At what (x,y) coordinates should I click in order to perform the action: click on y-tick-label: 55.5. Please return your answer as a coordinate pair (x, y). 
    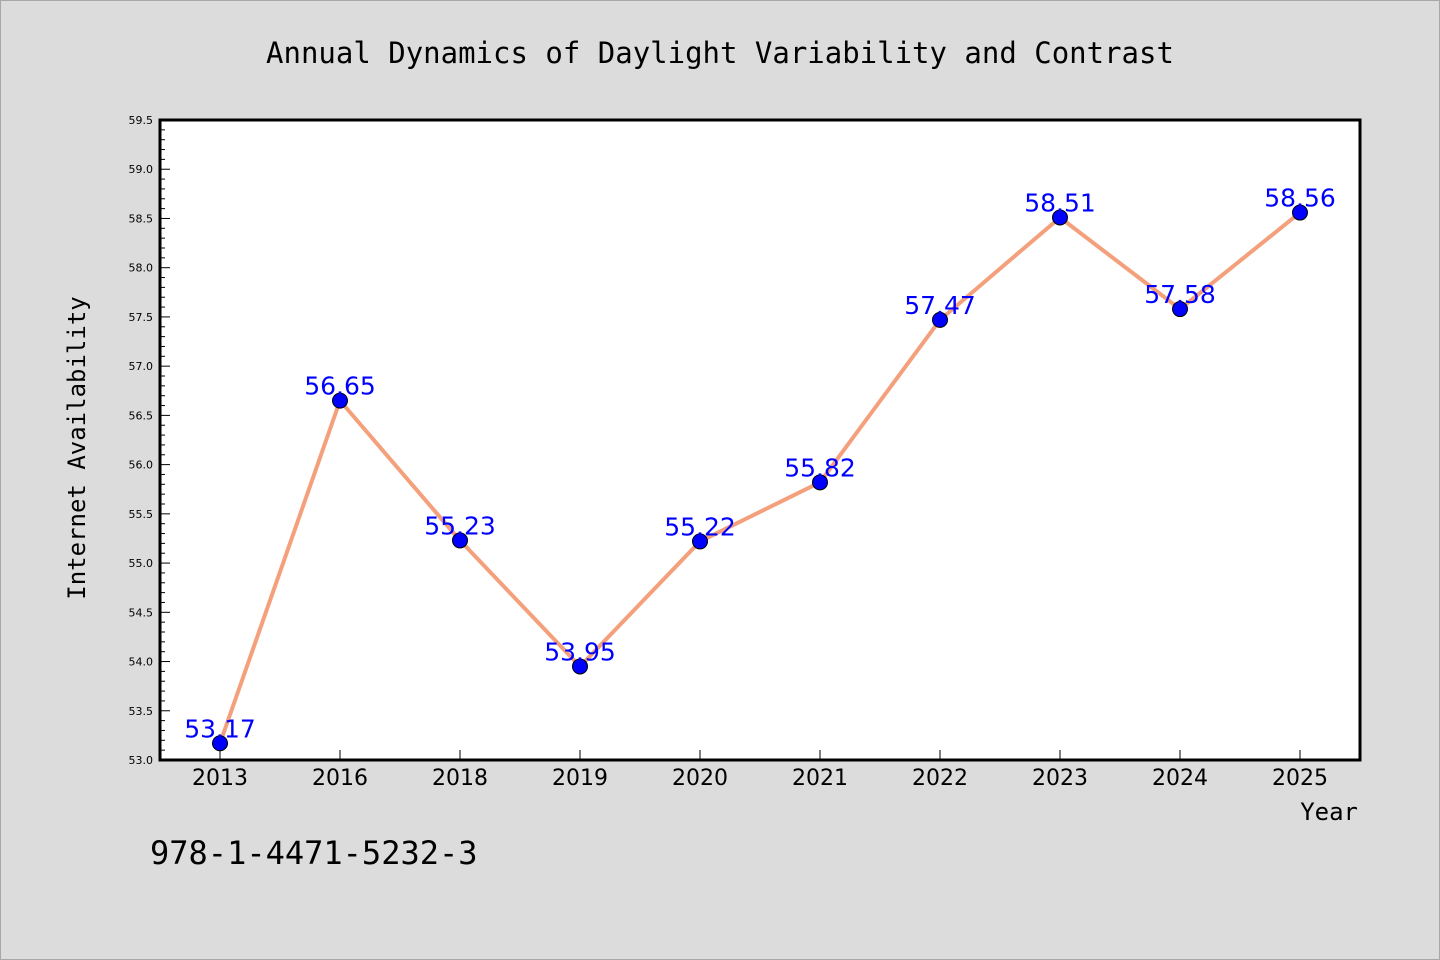
    Looking at the image, I should click on (141, 514).